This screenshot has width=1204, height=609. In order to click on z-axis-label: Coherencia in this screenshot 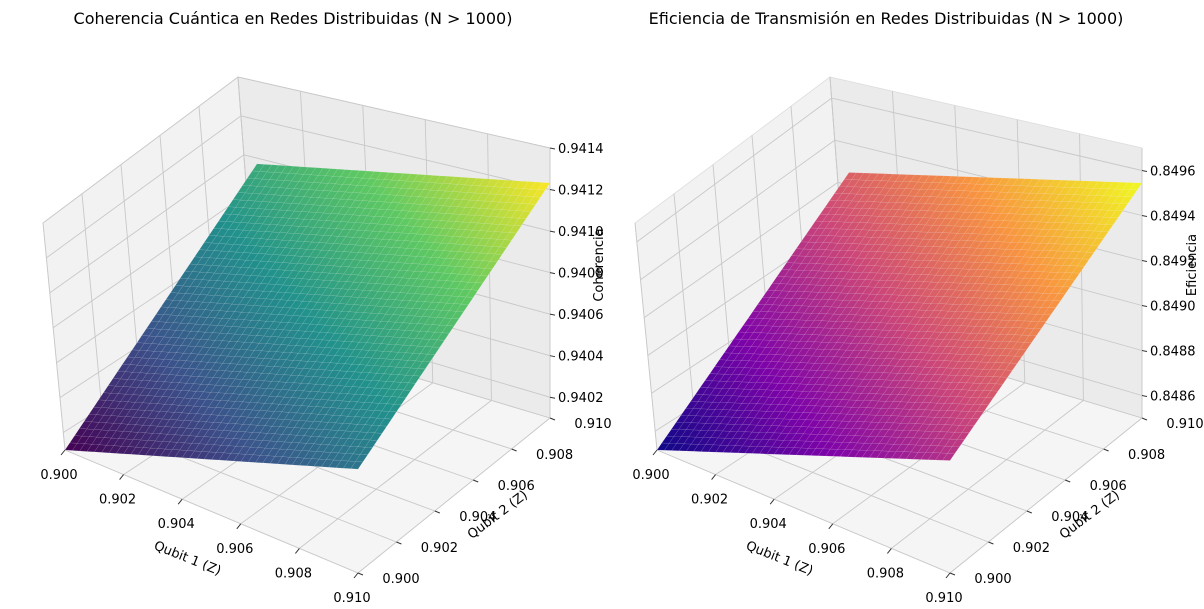, I will do `click(599, 264)`.